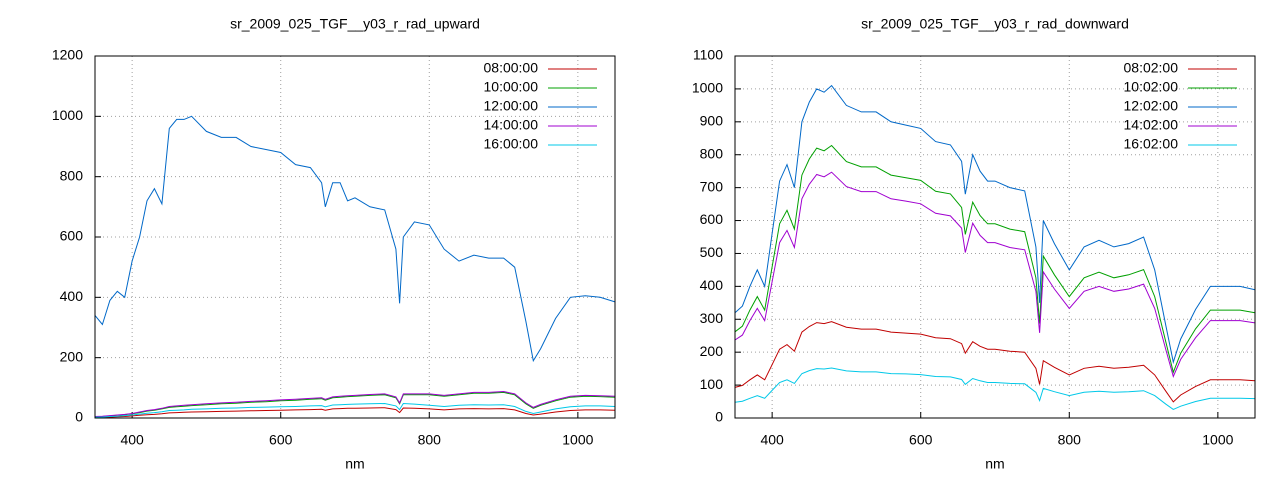  I want to click on legend-label: 14:02:00, so click(1151, 125).